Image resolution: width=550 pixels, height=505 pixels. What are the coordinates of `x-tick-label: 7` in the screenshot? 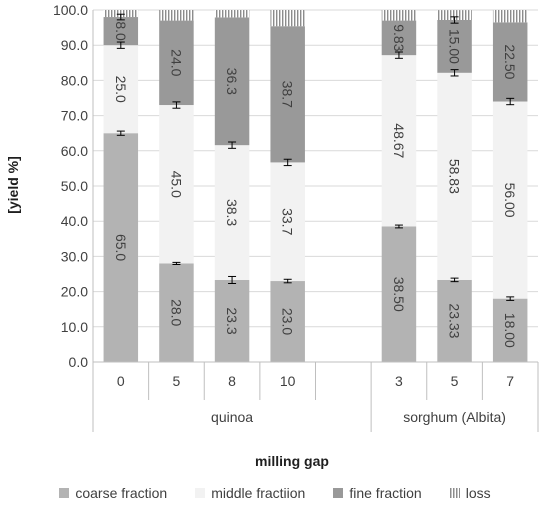 It's located at (510, 381).